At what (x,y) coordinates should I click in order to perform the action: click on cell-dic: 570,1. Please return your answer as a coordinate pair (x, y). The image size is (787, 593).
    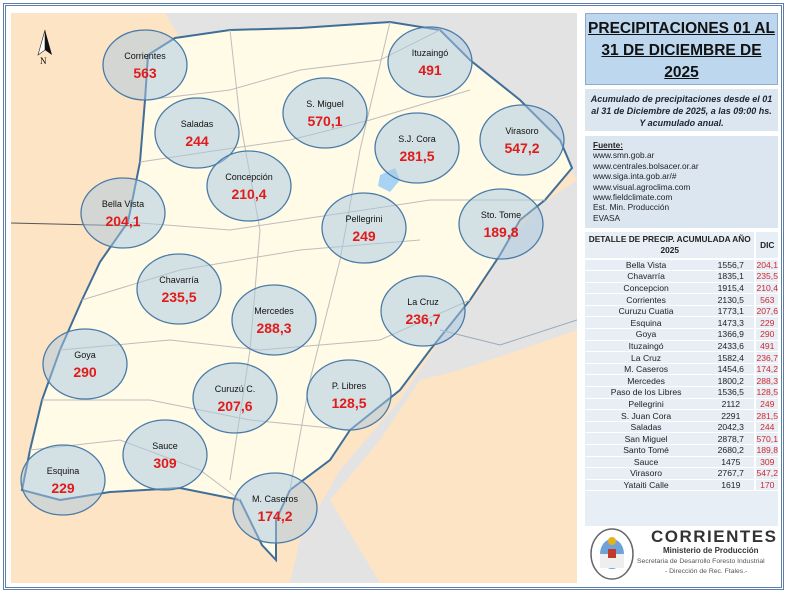
    Looking at the image, I should click on (766, 438).